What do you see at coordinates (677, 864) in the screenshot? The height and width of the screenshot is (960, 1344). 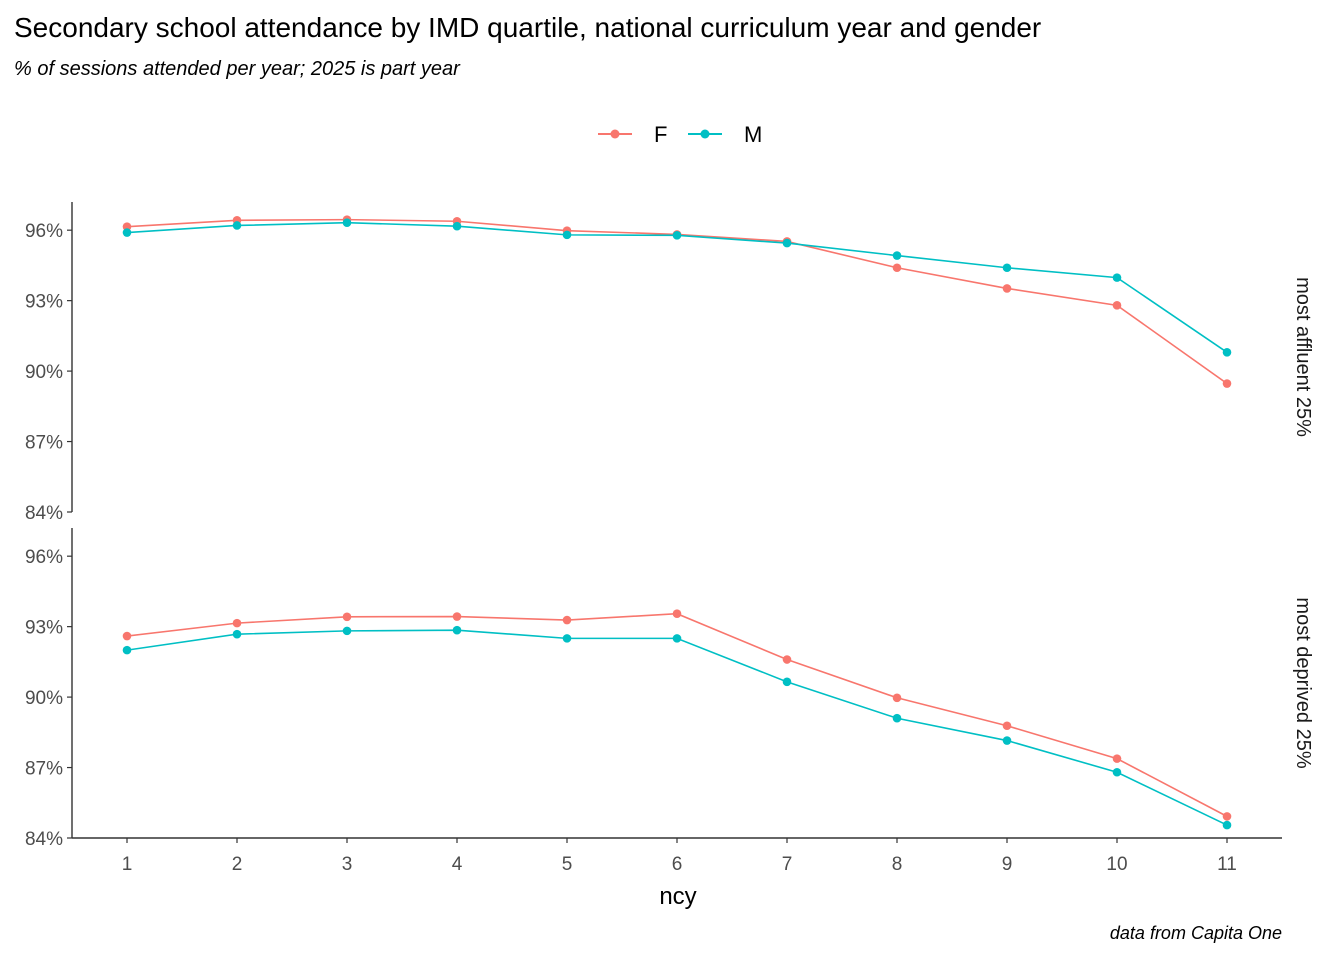 I see `x-tick-label: 6` at bounding box center [677, 864].